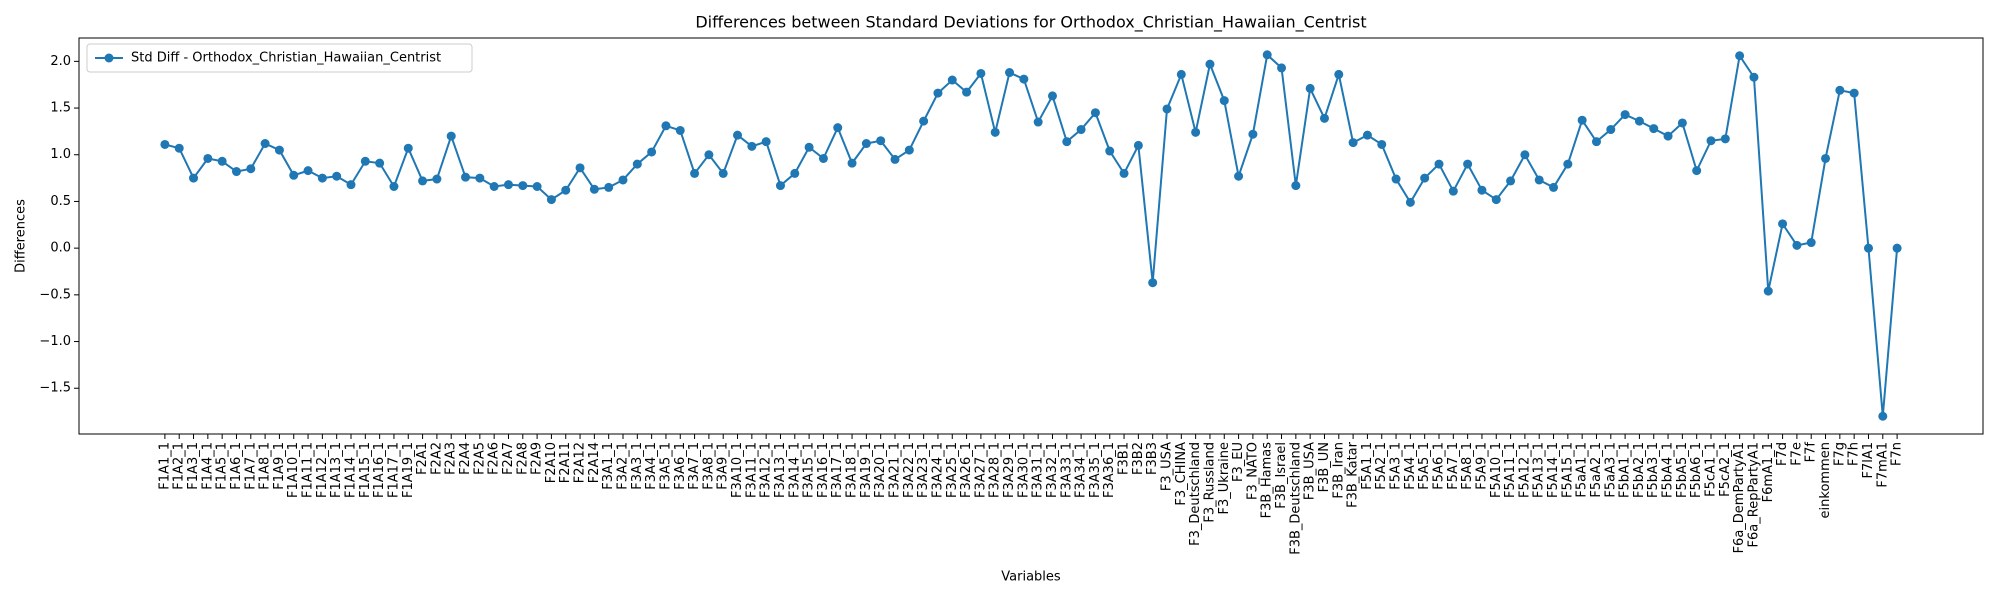 The width and height of the screenshot is (2000, 600). What do you see at coordinates (1424, 466) in the screenshot?
I see `x-tick-label: F5A5_1` at bounding box center [1424, 466].